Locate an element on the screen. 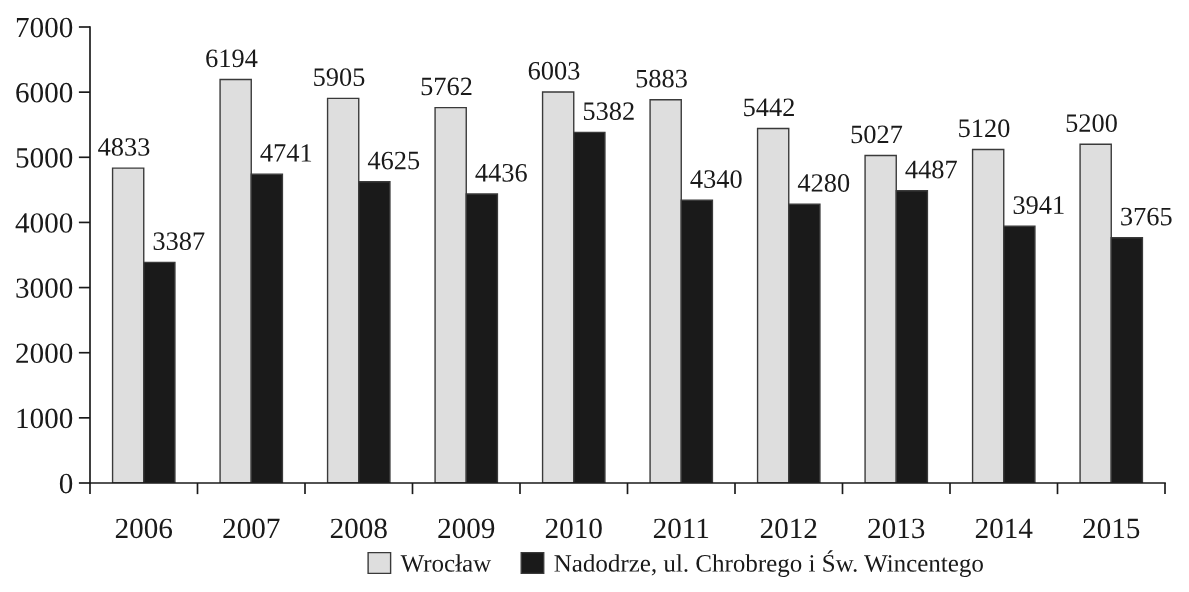  x-tick-label: 2007 is located at coordinates (251, 528).